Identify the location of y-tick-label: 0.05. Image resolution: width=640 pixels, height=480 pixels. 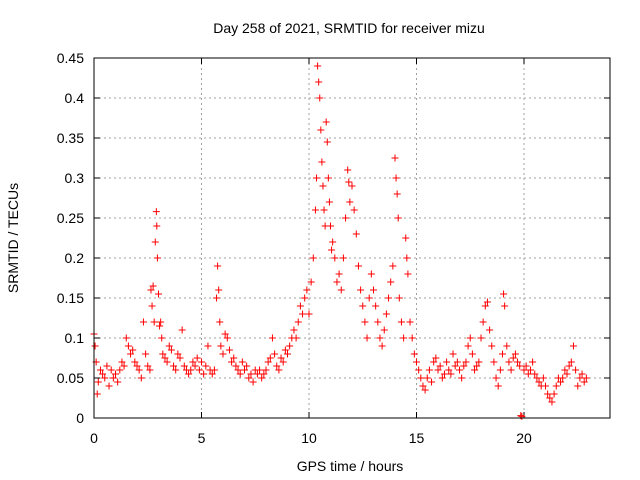
(70, 378).